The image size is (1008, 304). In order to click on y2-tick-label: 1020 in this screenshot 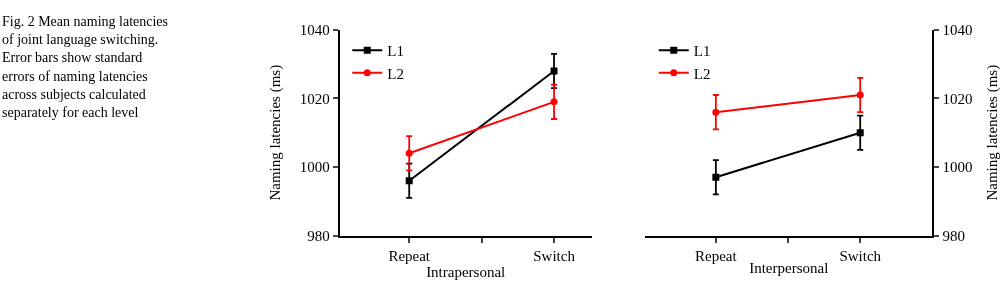, I will do `click(957, 98)`.